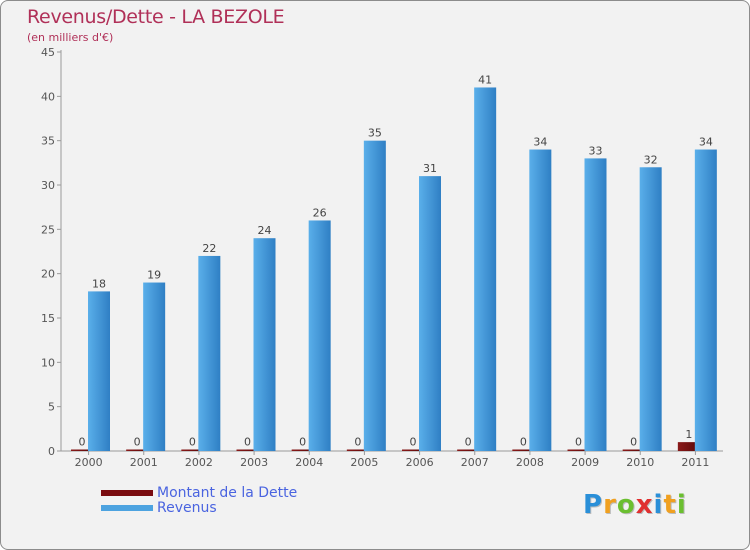 This screenshot has height=550, width=750. I want to click on chart-subtitle: (en milliers d'€), so click(70, 37).